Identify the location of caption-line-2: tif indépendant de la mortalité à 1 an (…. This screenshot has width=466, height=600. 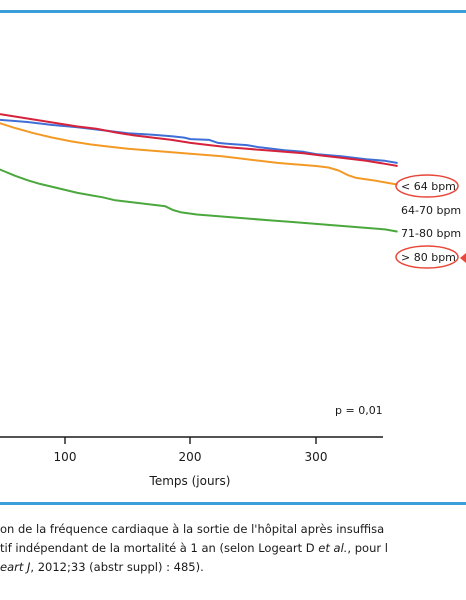
(194, 548).